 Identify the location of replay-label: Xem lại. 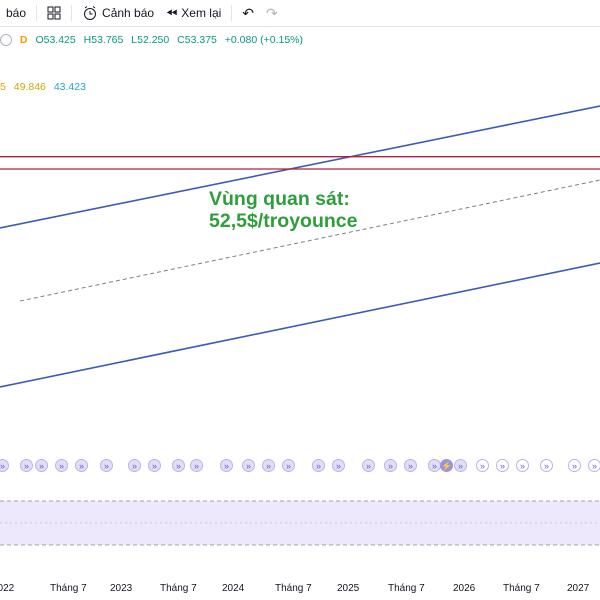
(201, 13).